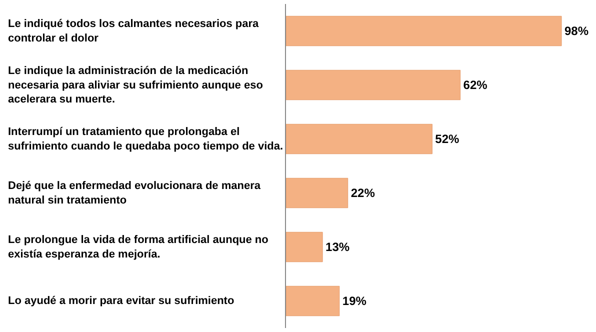  I want to click on data-label: 22%, so click(363, 193).